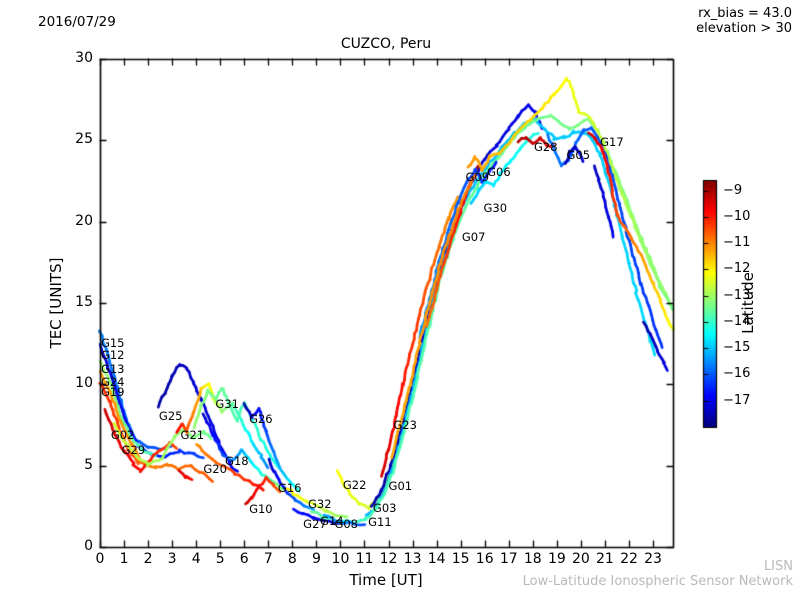 Image resolution: width=800 pixels, height=600 pixels. What do you see at coordinates (737, 348) in the screenshot?
I see `colorbar-tick-label: −15` at bounding box center [737, 348].